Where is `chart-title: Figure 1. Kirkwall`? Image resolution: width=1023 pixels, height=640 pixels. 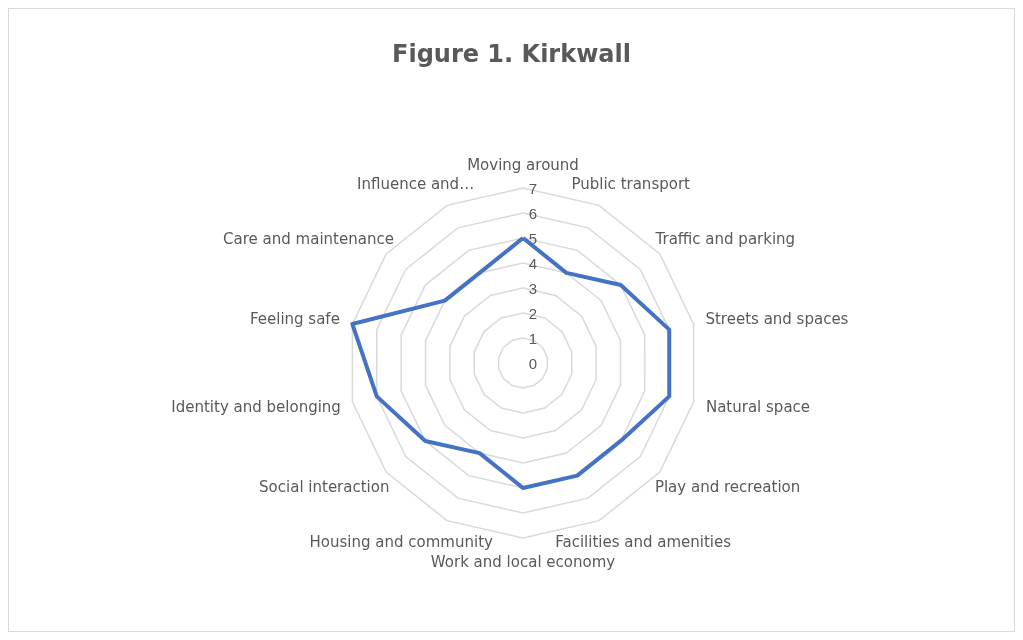 chart-title: Figure 1. Kirkwall is located at coordinates (511, 54).